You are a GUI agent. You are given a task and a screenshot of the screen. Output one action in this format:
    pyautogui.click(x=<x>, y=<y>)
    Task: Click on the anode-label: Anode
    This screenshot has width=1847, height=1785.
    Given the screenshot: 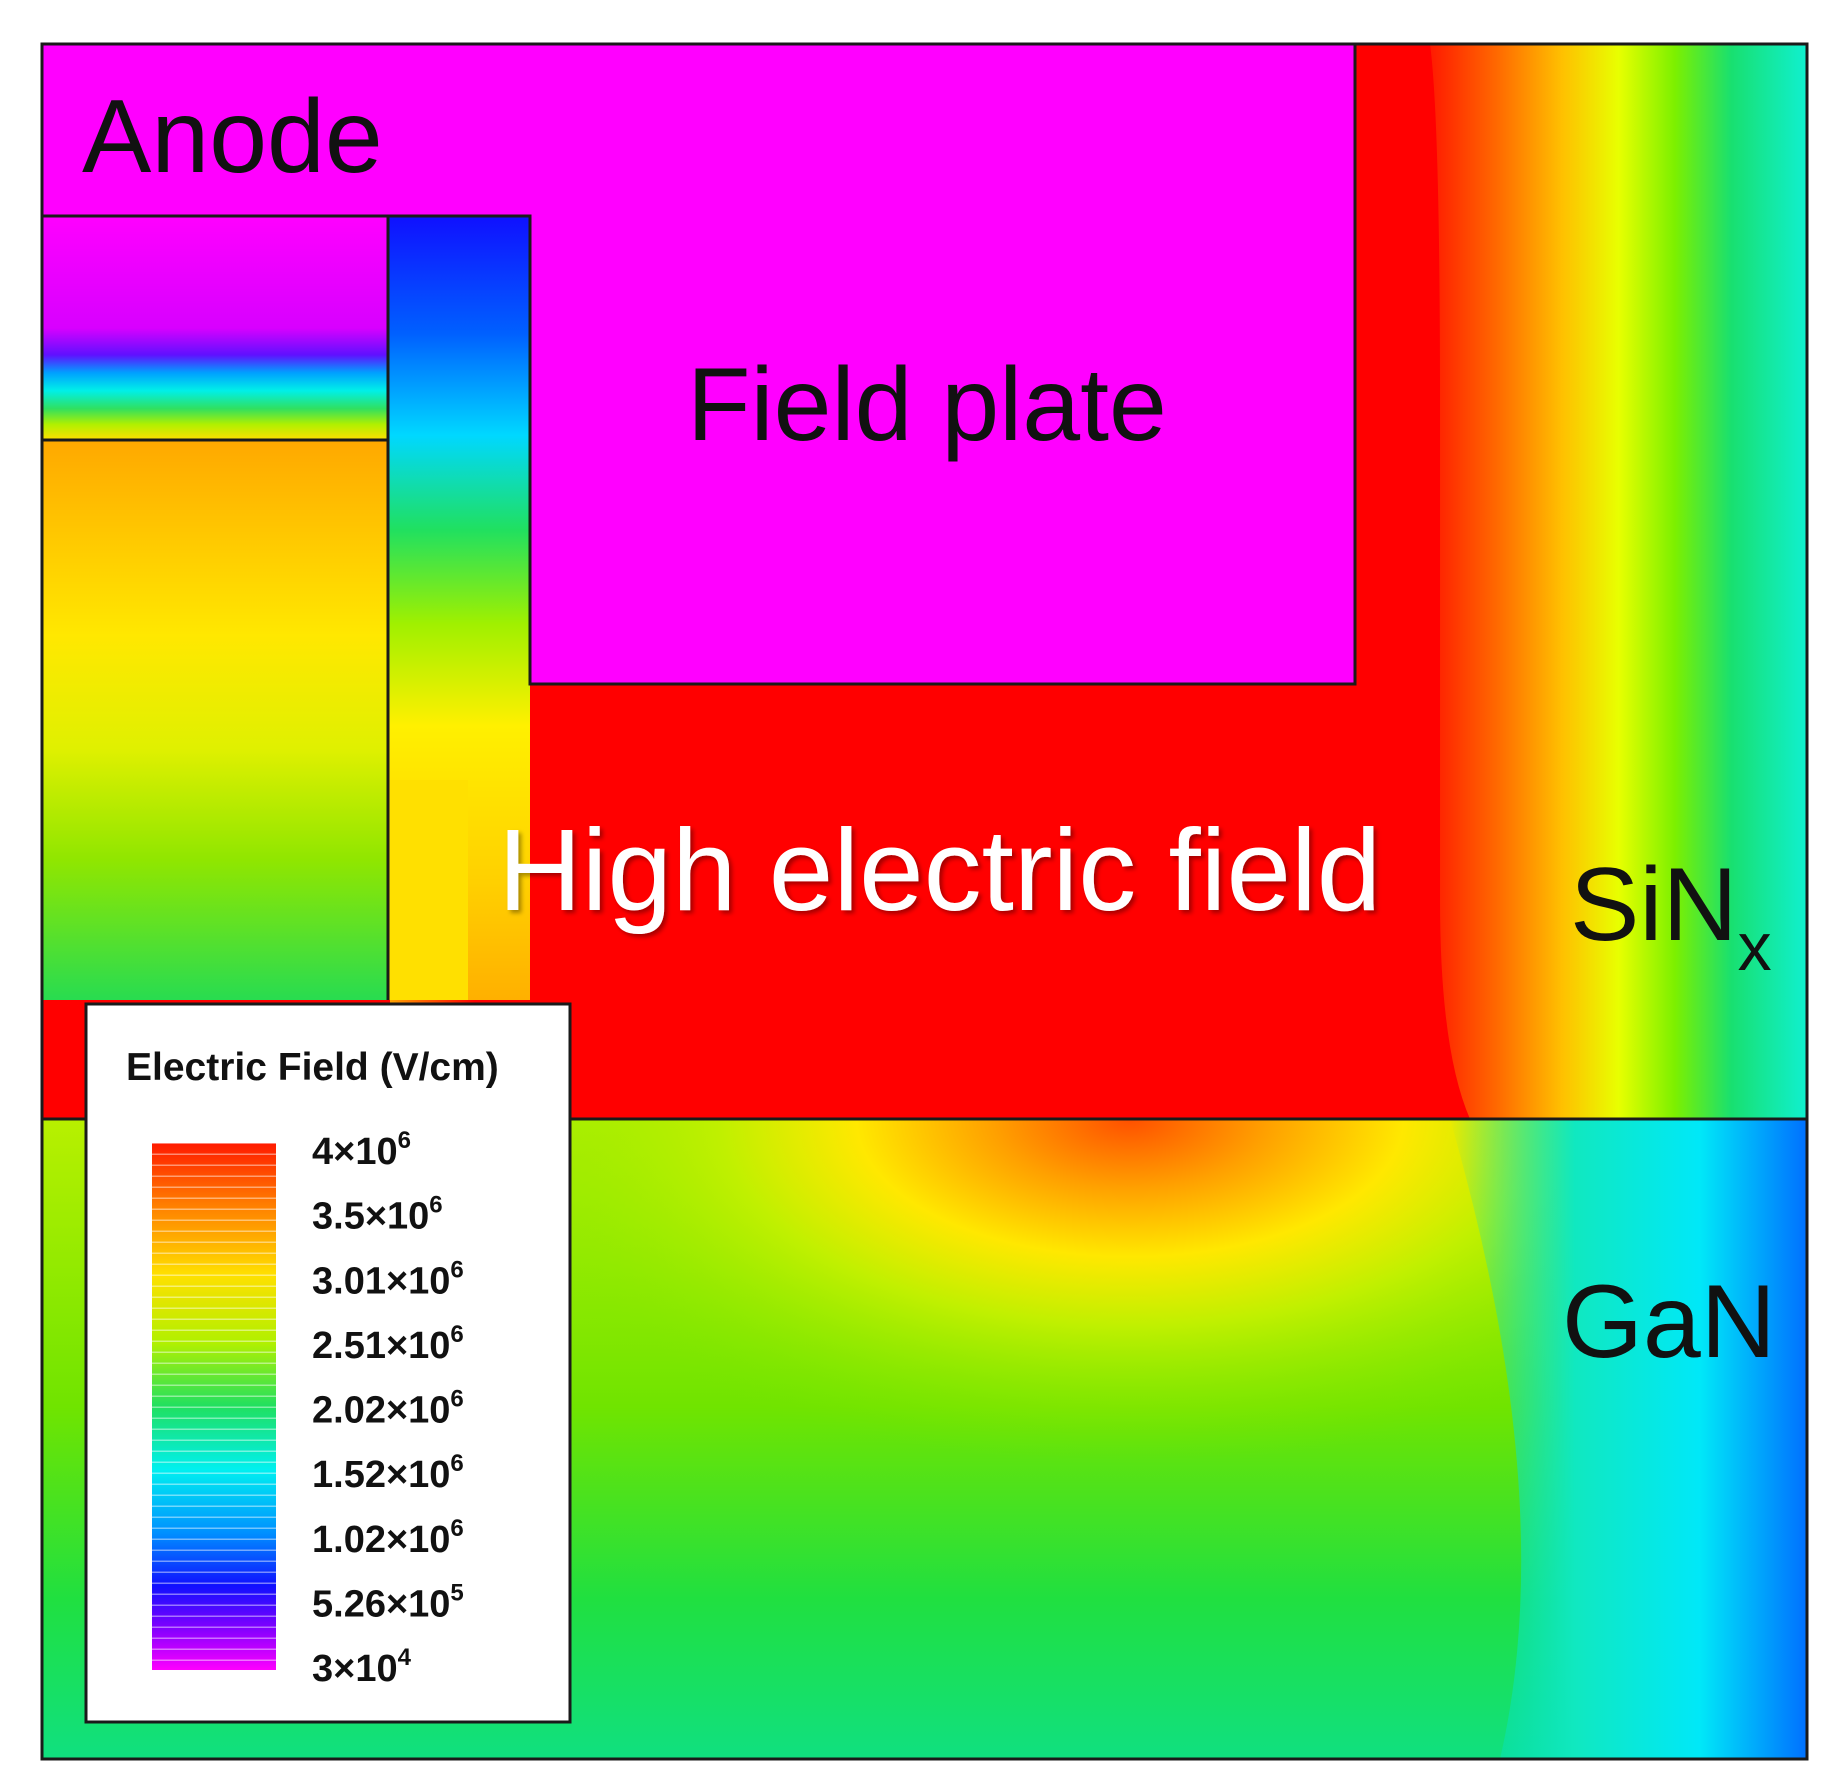 What is the action you would take?
    pyautogui.click(x=232, y=137)
    